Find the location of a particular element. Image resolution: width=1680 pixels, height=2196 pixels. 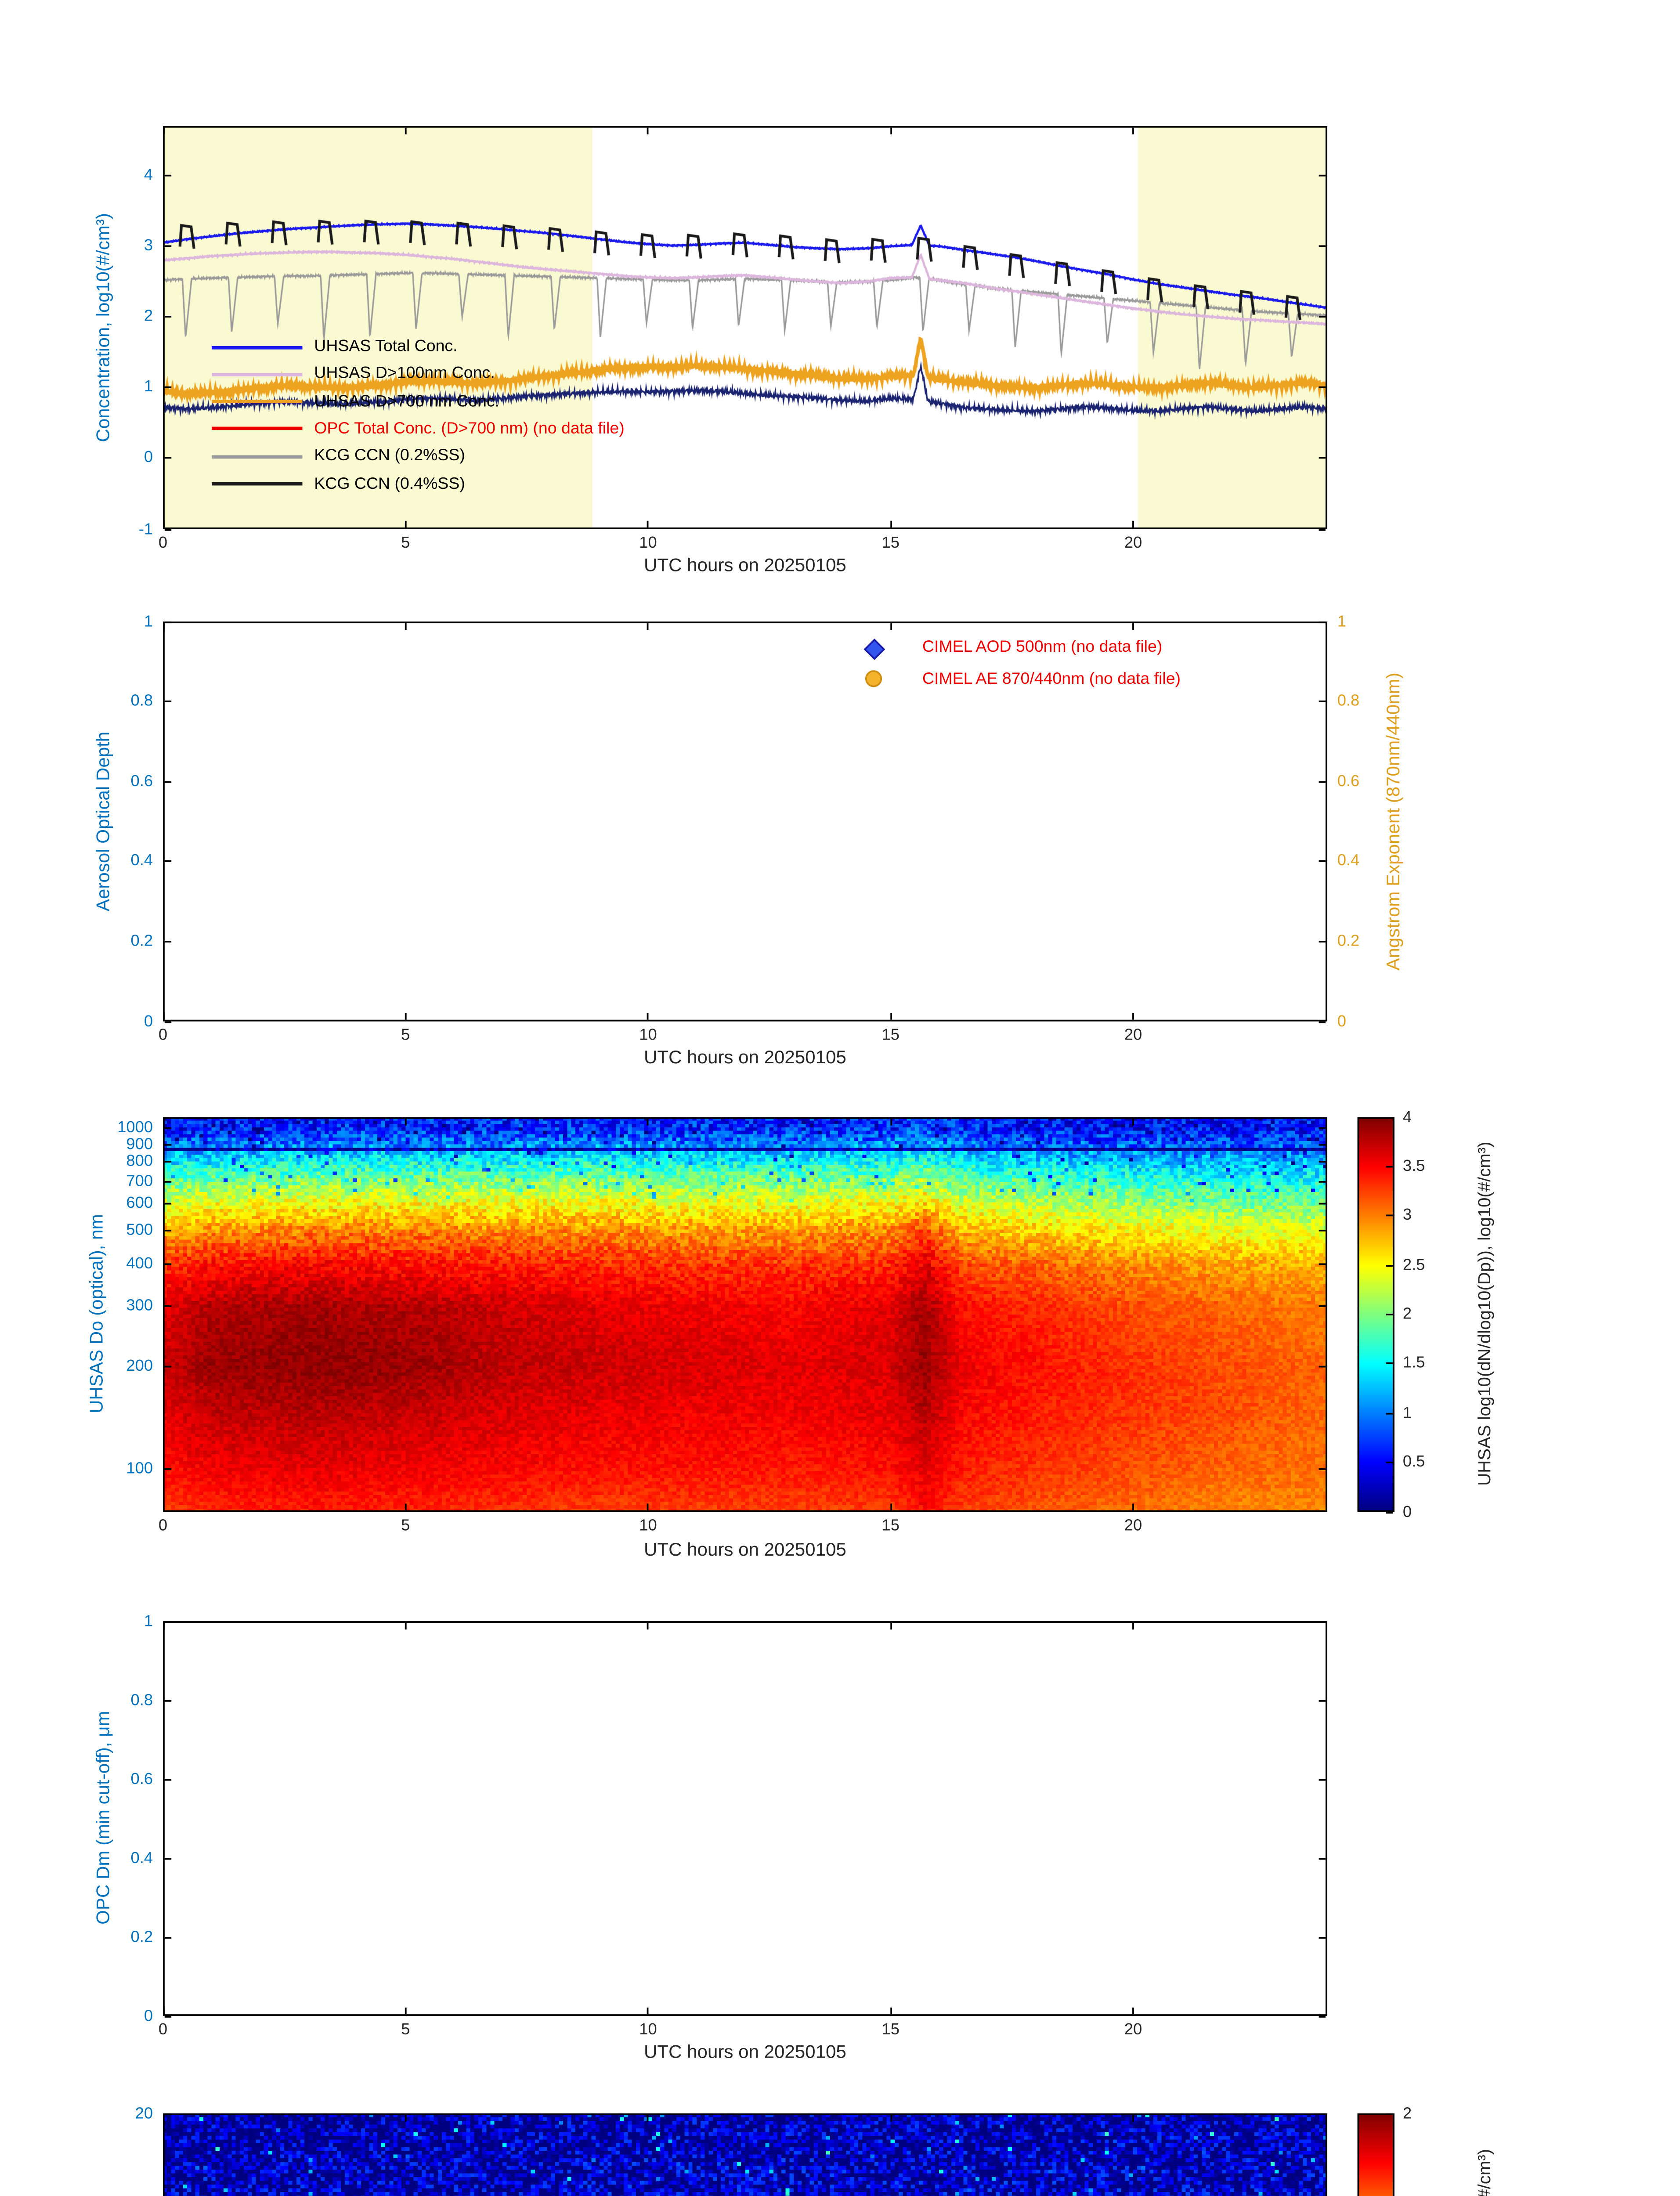

right-y-tick-label: 0 is located at coordinates (1341, 1022).